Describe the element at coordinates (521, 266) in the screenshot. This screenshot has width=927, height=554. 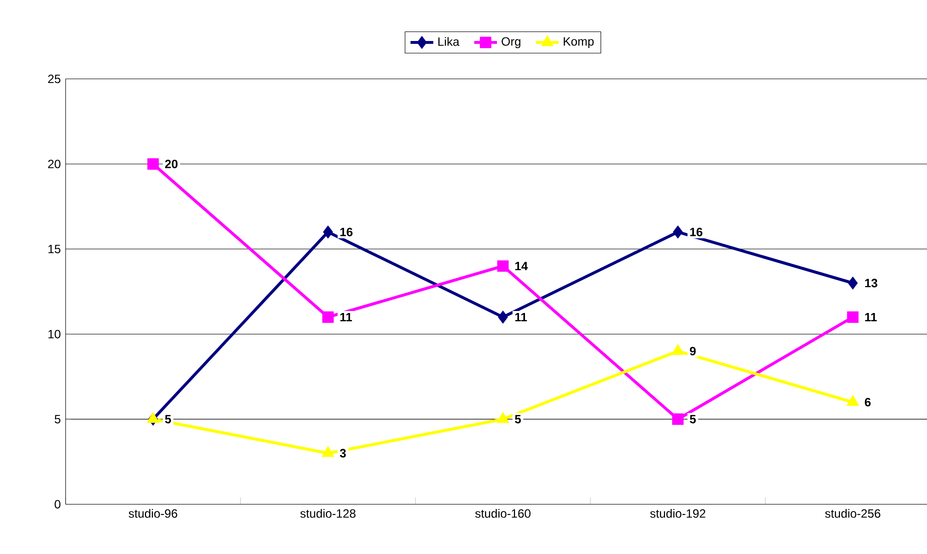
I see `data-label: 14` at that location.